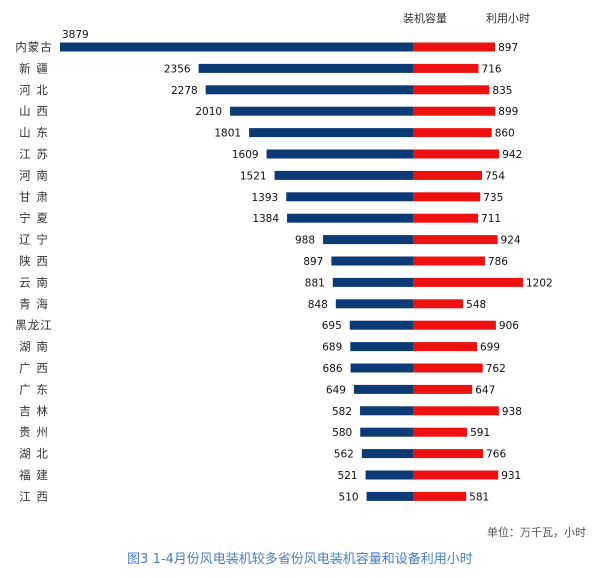 The height and width of the screenshot is (578, 600). What do you see at coordinates (34, 282) in the screenshot?
I see `province-label: 云 南` at bounding box center [34, 282].